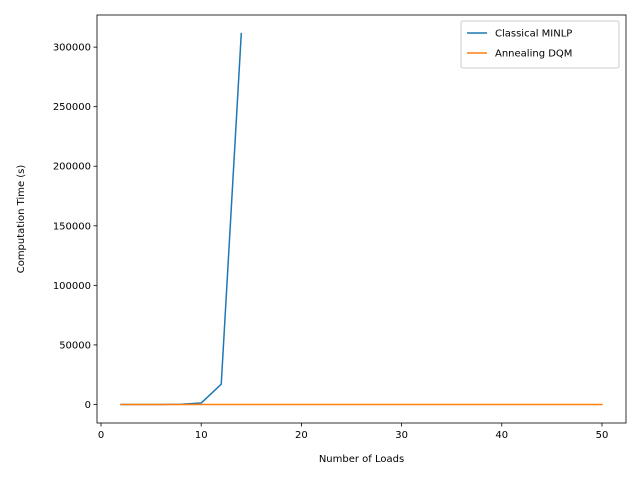 The height and width of the screenshot is (480, 640). Describe the element at coordinates (602, 435) in the screenshot. I see `x-tick-label: 50` at that location.